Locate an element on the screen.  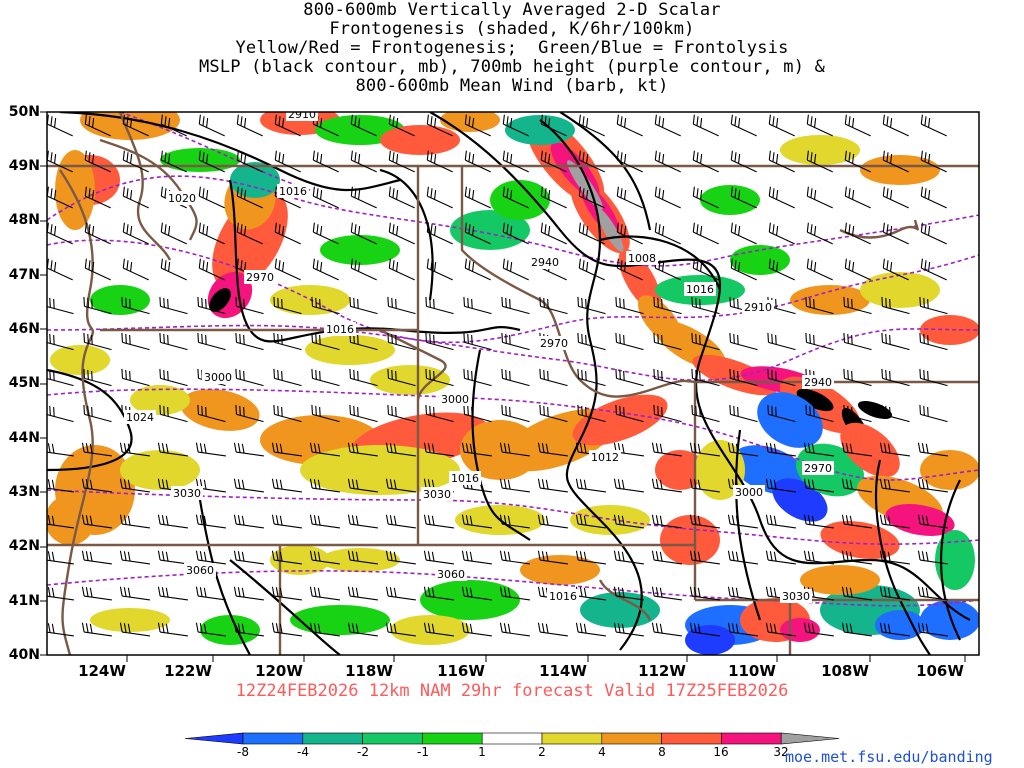
height-label: 2910 is located at coordinates (758, 307).